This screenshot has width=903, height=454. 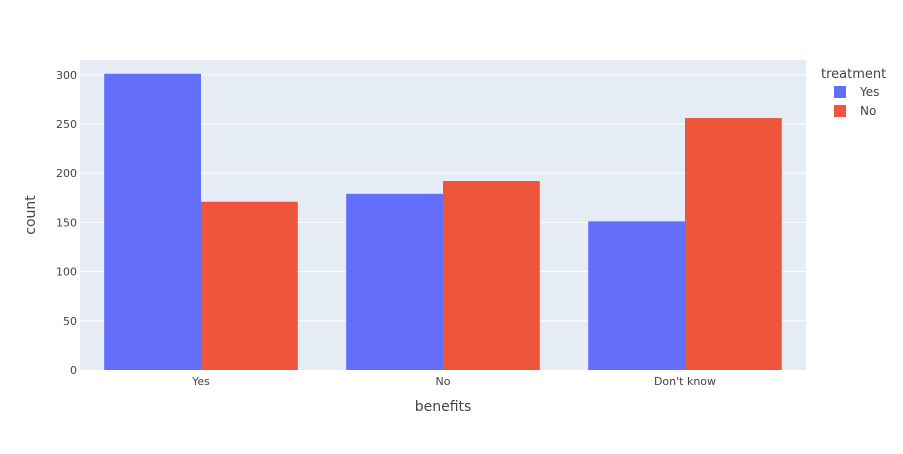 I want to click on y-axis-ticks: 0 50 100 150 200 250 300, so click(x=66, y=223).